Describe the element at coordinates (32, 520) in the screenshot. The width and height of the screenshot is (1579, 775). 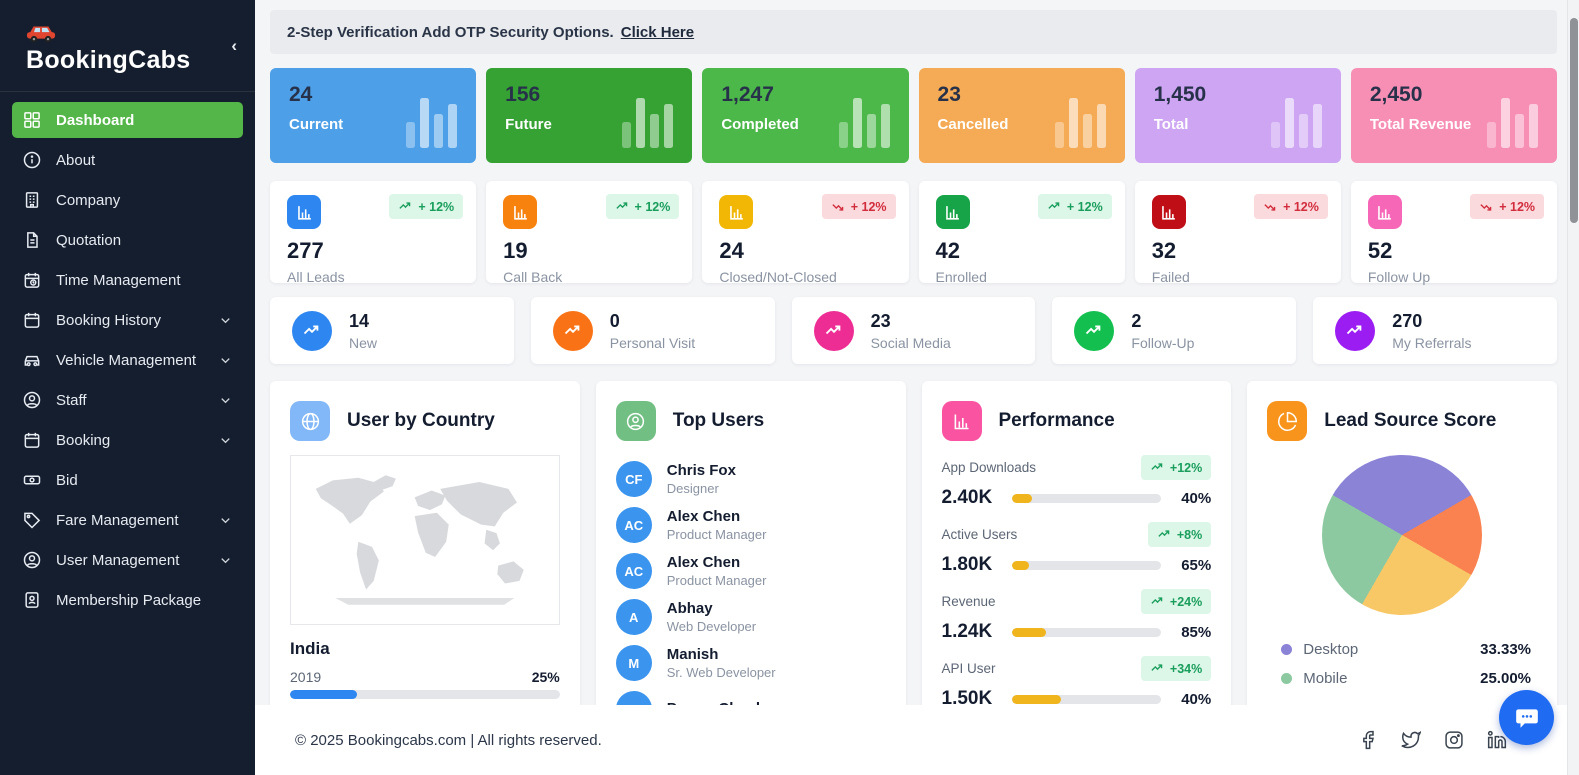
I see `tag-icon` at that location.